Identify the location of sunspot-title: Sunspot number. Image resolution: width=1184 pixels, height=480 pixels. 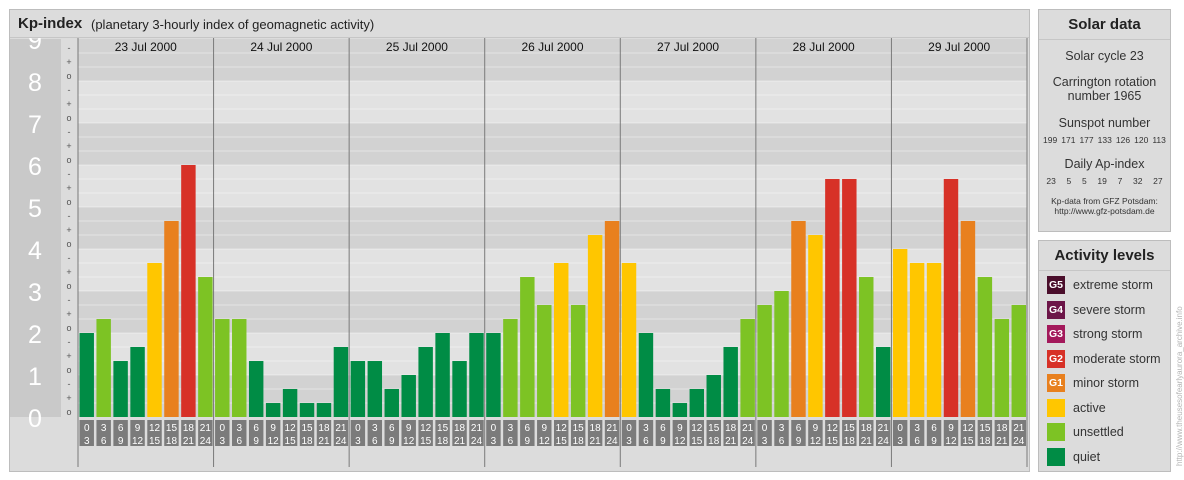
(1104, 123).